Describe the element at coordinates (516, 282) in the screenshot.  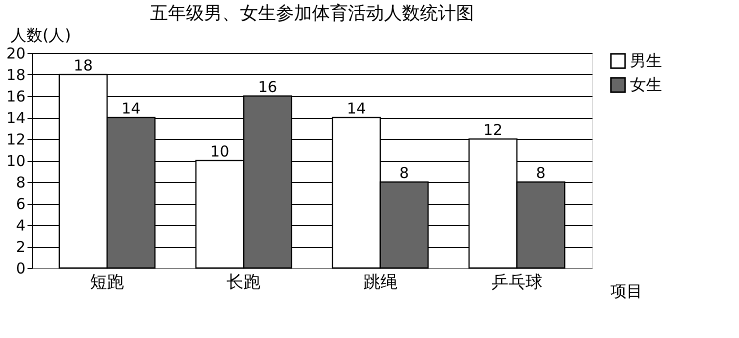
I see `x-tick-label: 乒乓球` at that location.